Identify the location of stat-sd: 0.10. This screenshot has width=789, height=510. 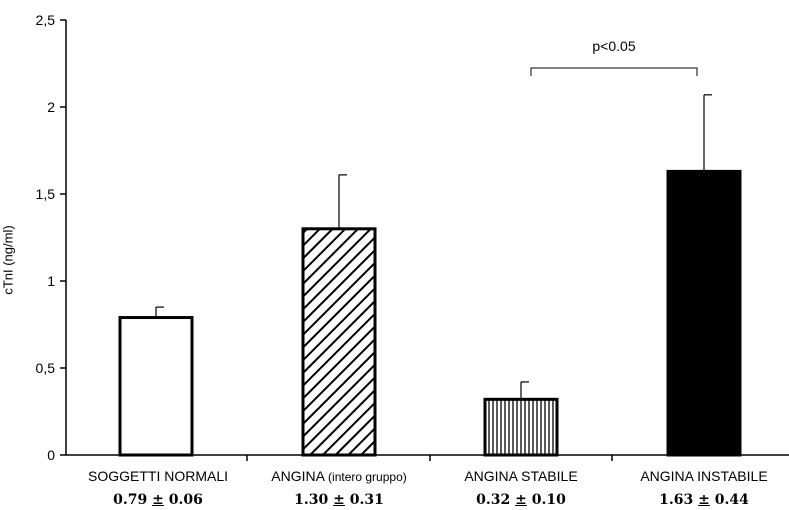
(546, 500).